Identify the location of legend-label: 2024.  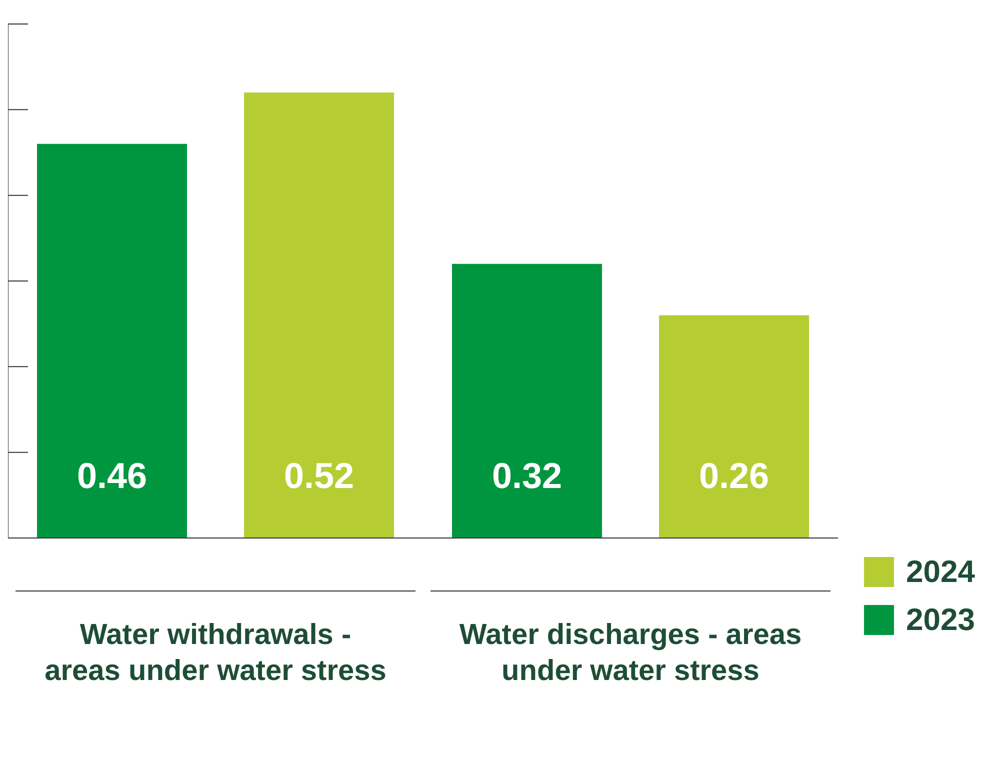
(940, 572).